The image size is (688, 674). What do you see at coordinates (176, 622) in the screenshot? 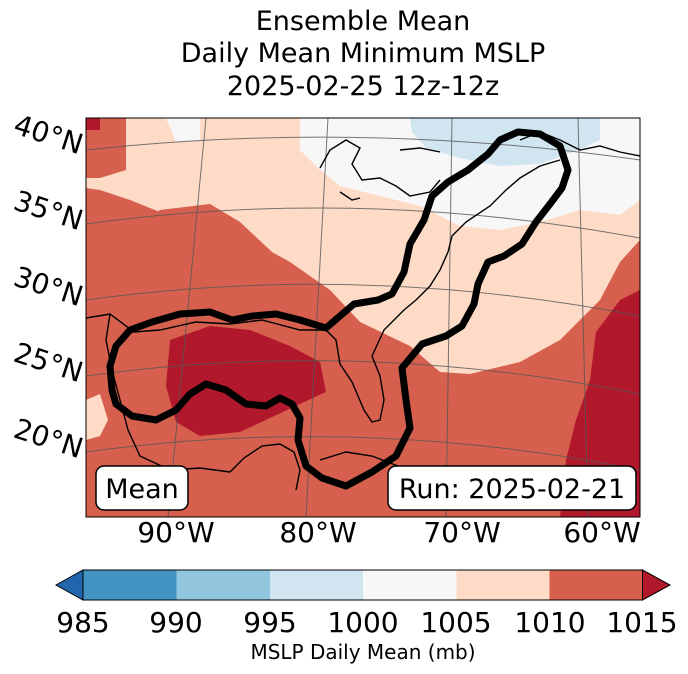
I see `colorbar-tick-990: 990` at bounding box center [176, 622].